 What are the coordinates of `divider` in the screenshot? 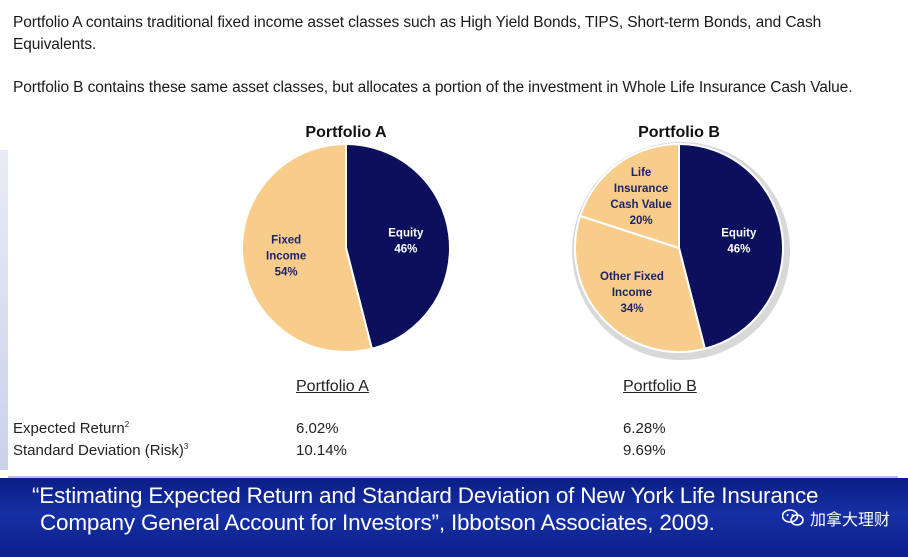 It's located at (453, 477).